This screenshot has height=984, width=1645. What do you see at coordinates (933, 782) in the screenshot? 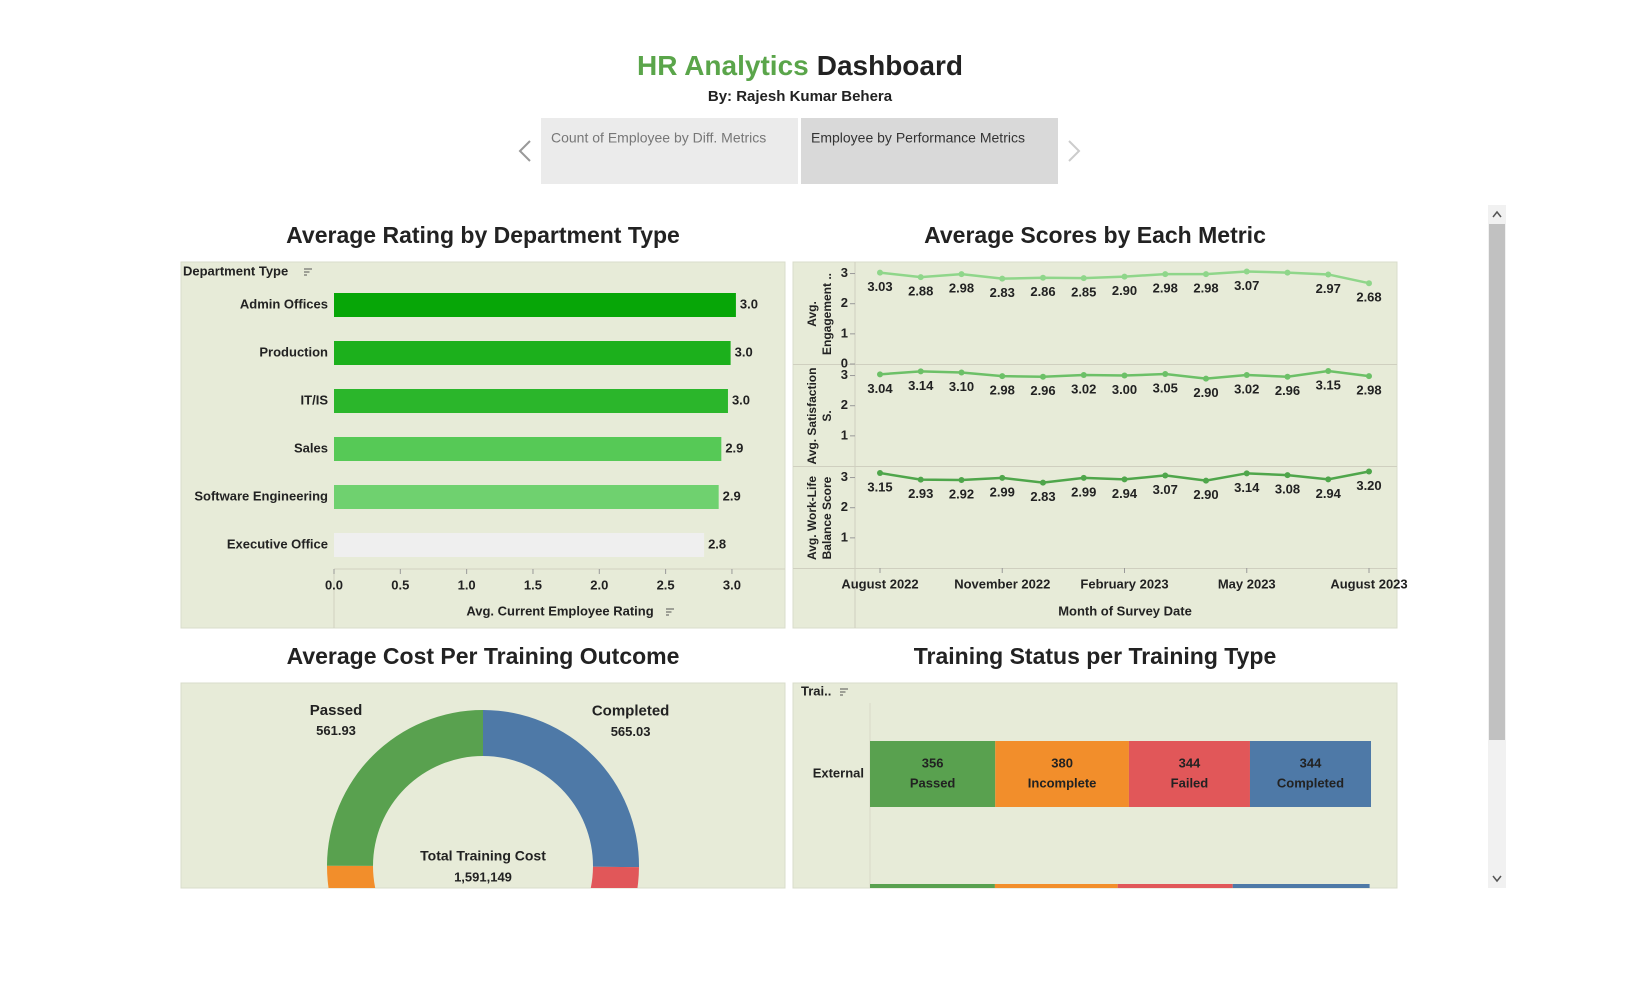
I see `segment-name: Passed` at bounding box center [933, 782].